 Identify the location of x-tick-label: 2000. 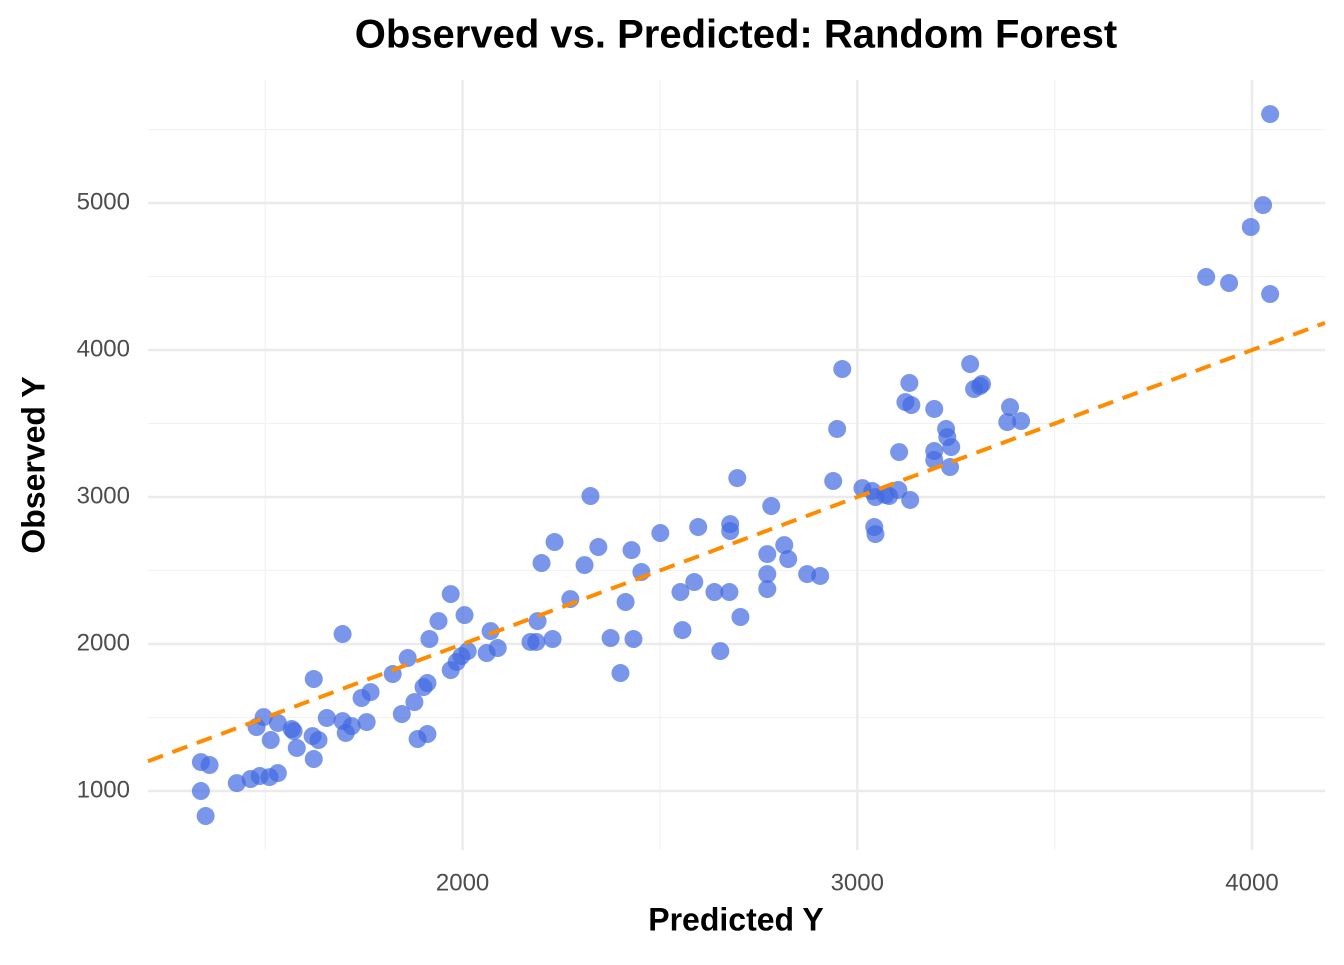
(462, 882).